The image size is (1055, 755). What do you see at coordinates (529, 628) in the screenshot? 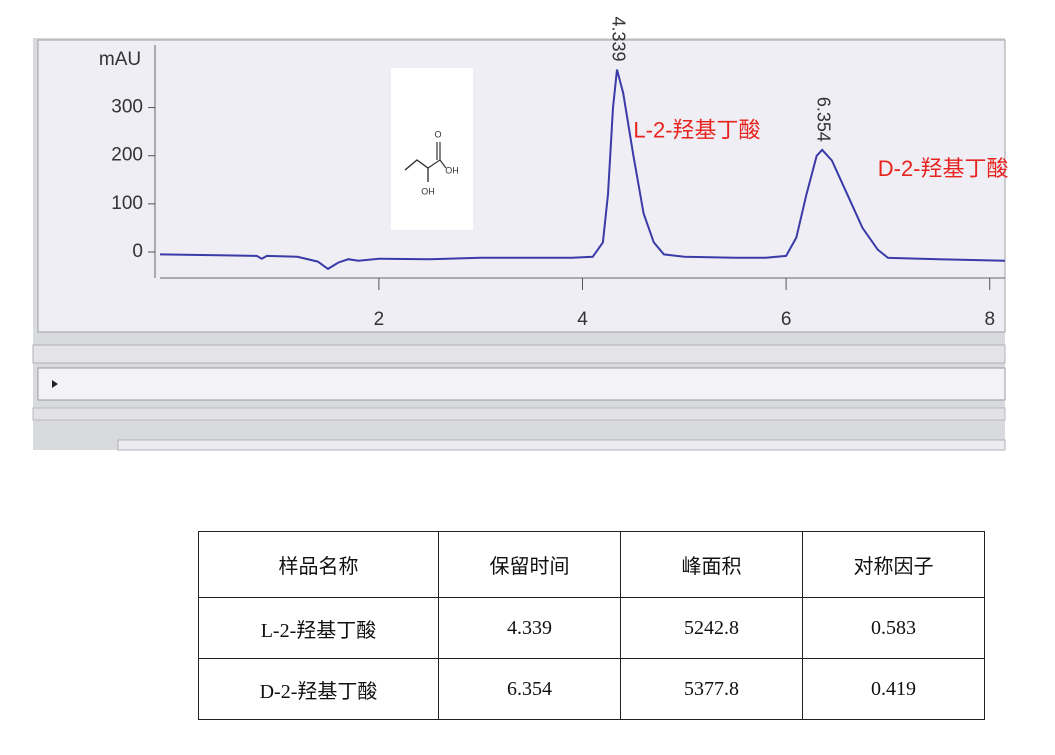
I see `cell: 4.339` at bounding box center [529, 628].